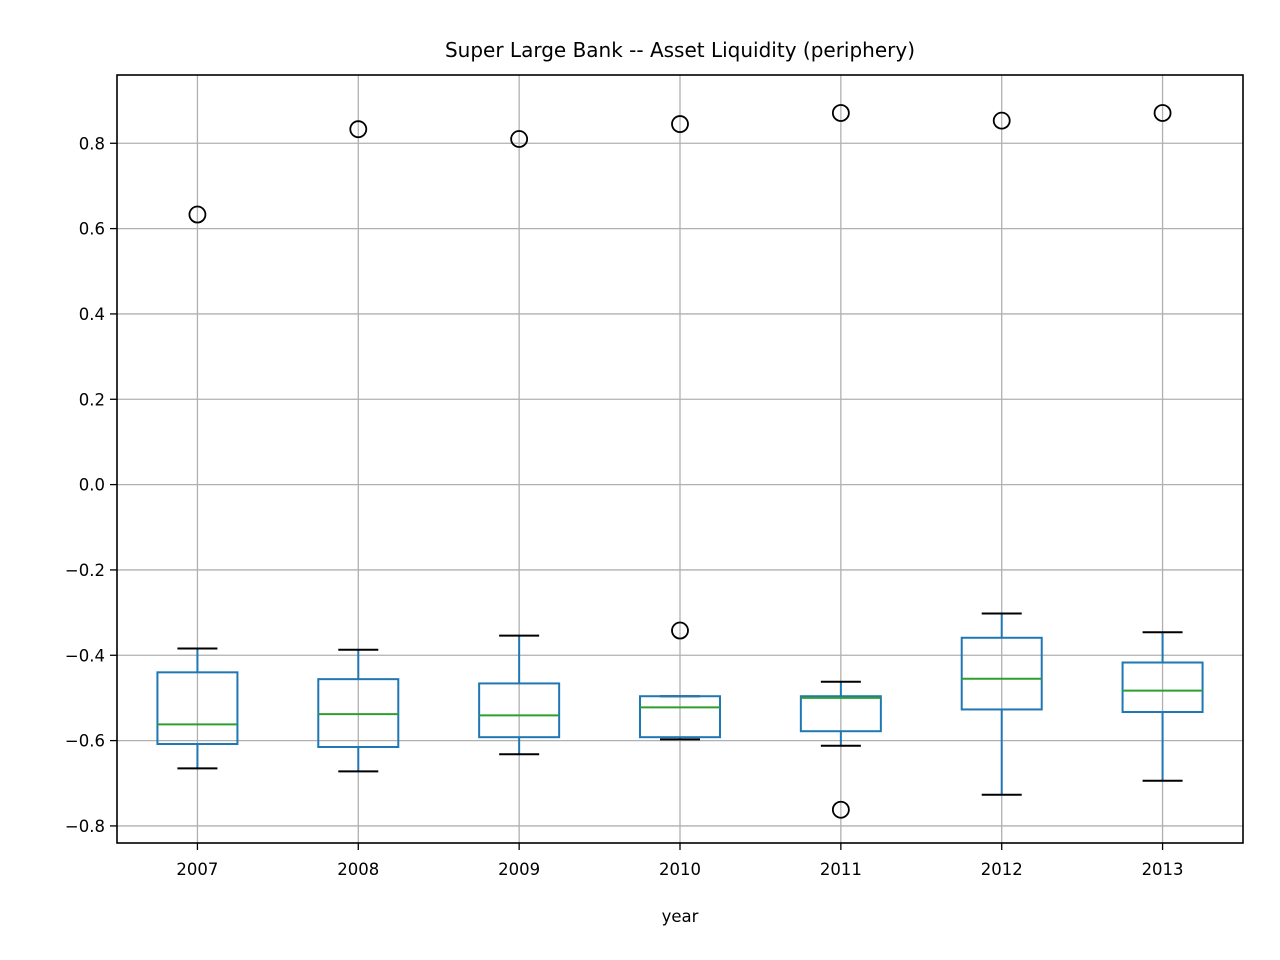  Describe the element at coordinates (519, 443) in the screenshot. I see `box-2009` at that location.